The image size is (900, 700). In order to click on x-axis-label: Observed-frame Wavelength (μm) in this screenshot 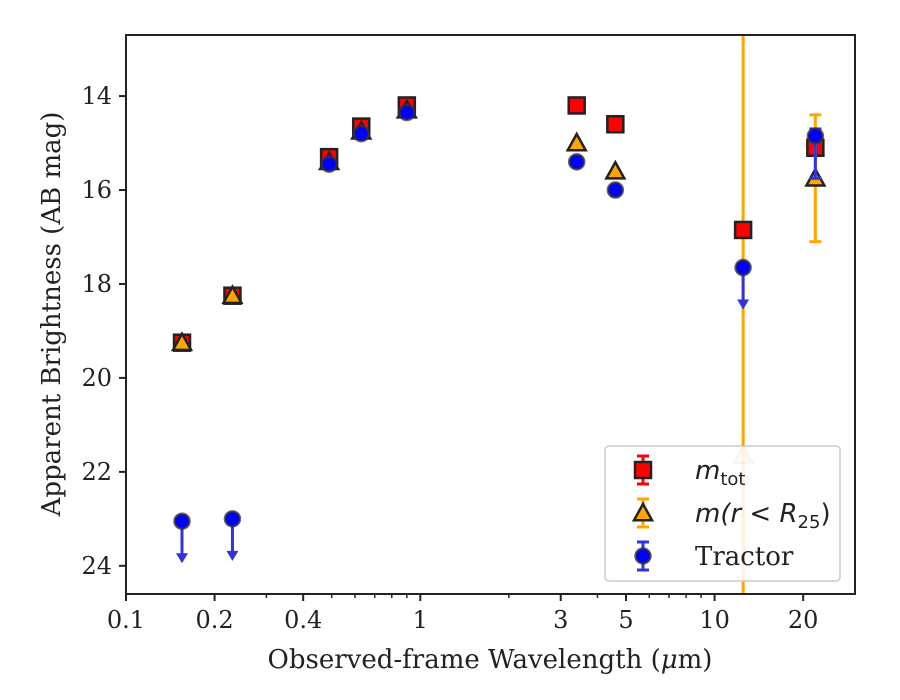, I will do `click(490, 660)`.